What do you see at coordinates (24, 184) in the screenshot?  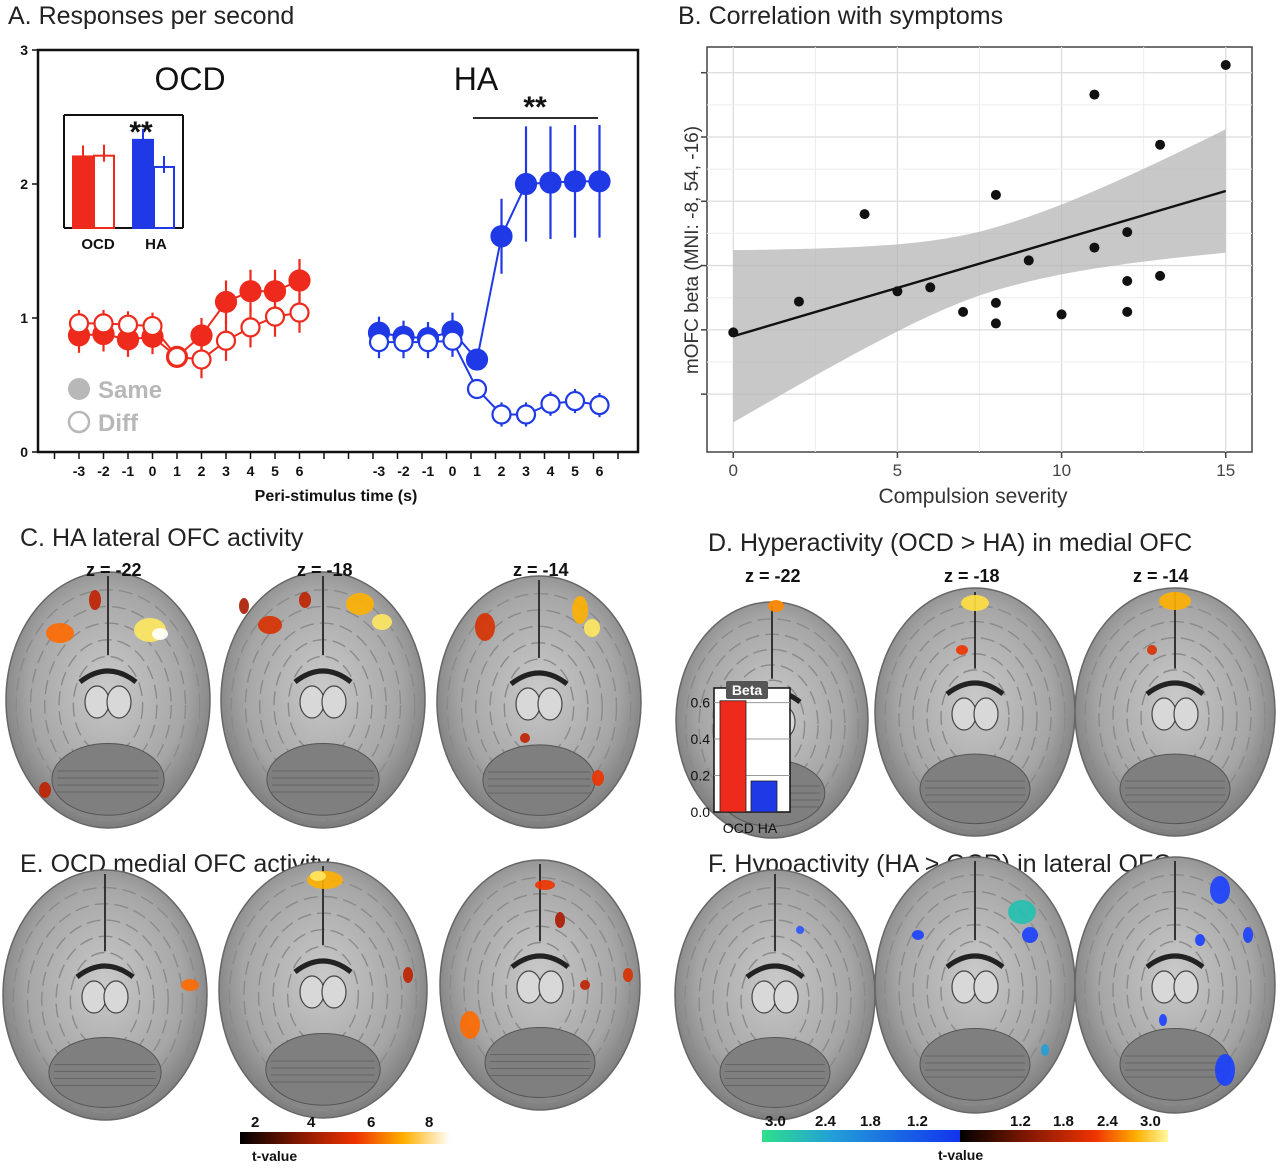 I see `y-tick-label: 2` at bounding box center [24, 184].